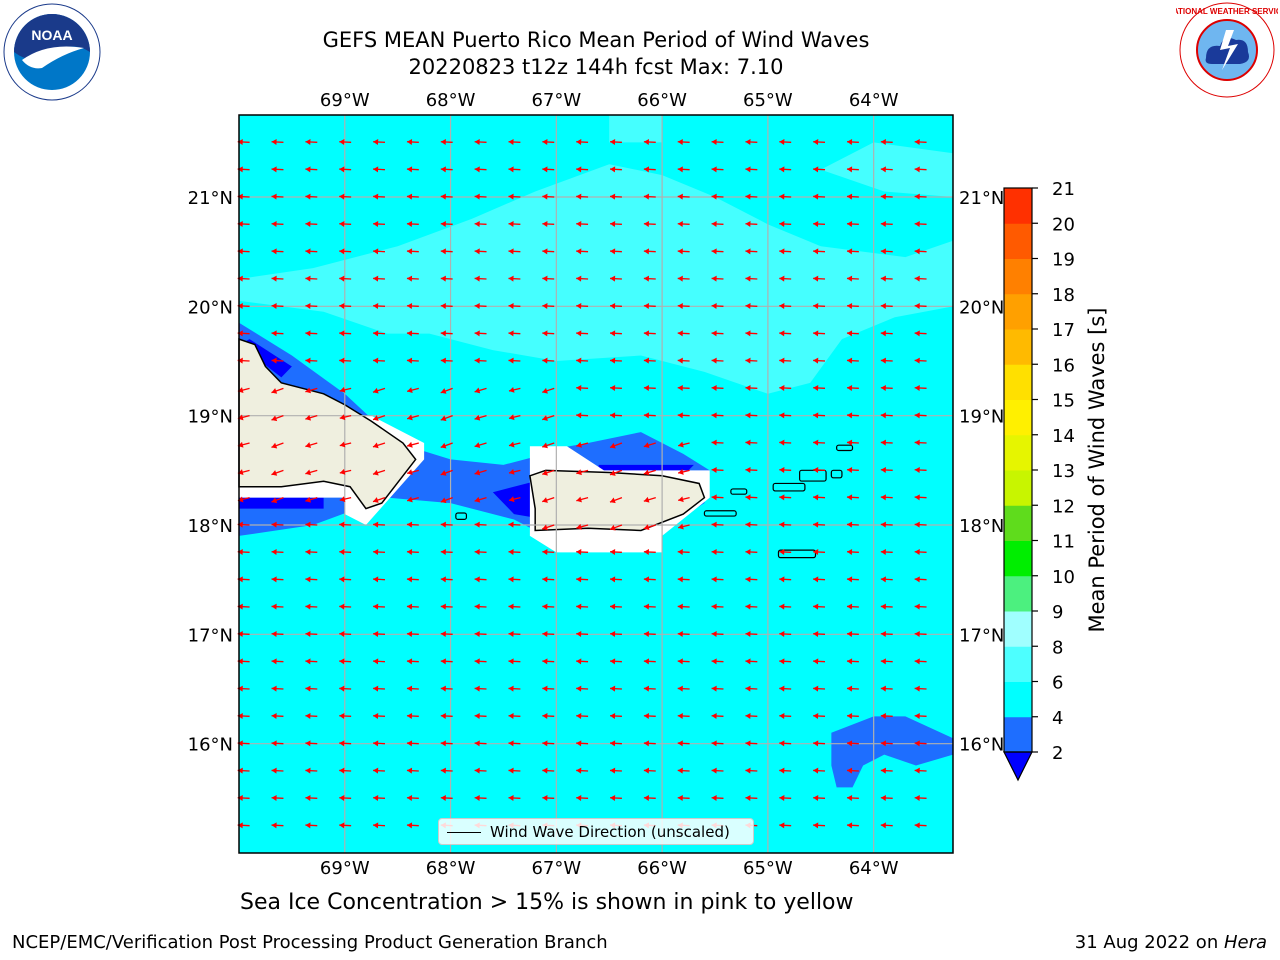  I want to click on colorbar-tick-label: 21, so click(1063, 189).